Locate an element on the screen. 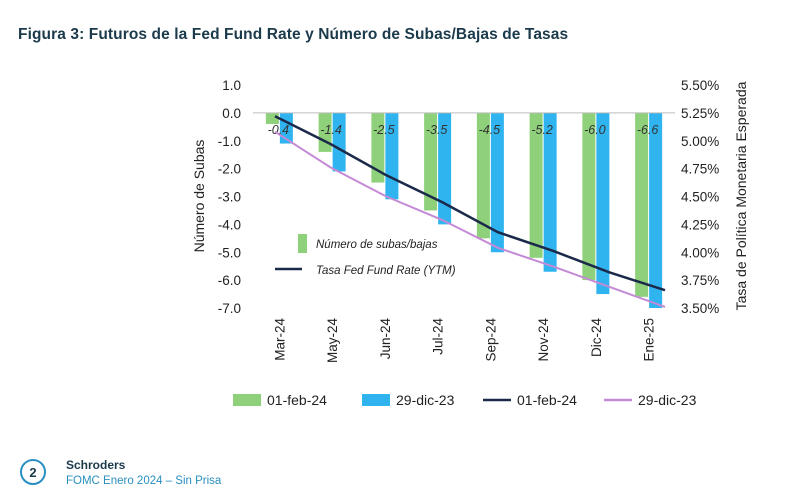 This screenshot has height=492, width=800. x-tick-label: Jul-24 is located at coordinates (438, 336).